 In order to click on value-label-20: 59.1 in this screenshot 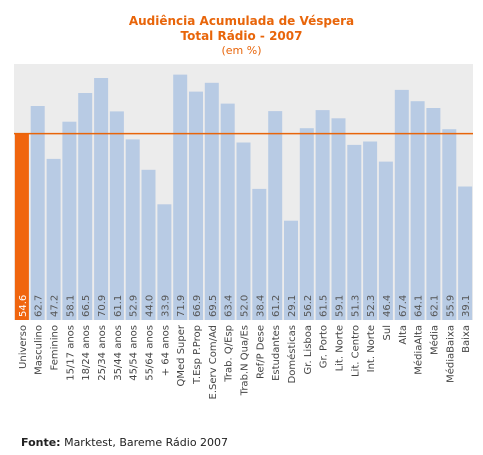, I will do `click(340, 306)`.